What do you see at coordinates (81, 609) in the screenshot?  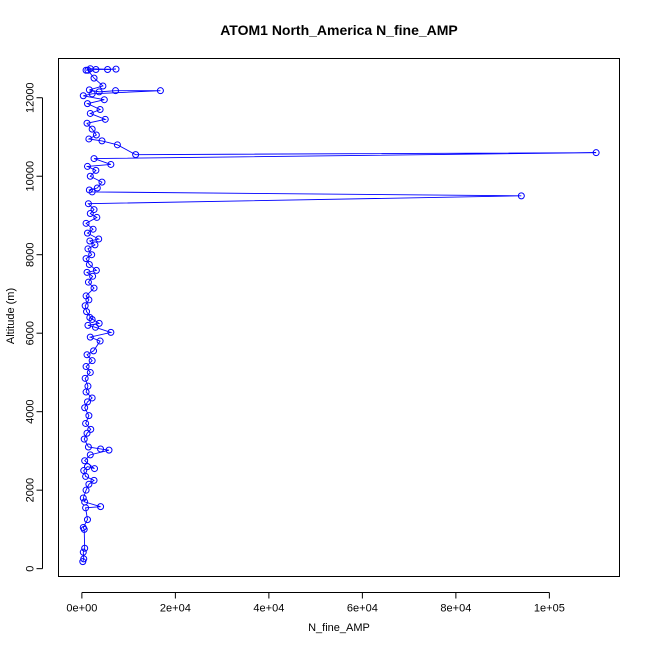 I see `x-tick-label: 0e+00` at bounding box center [81, 609].